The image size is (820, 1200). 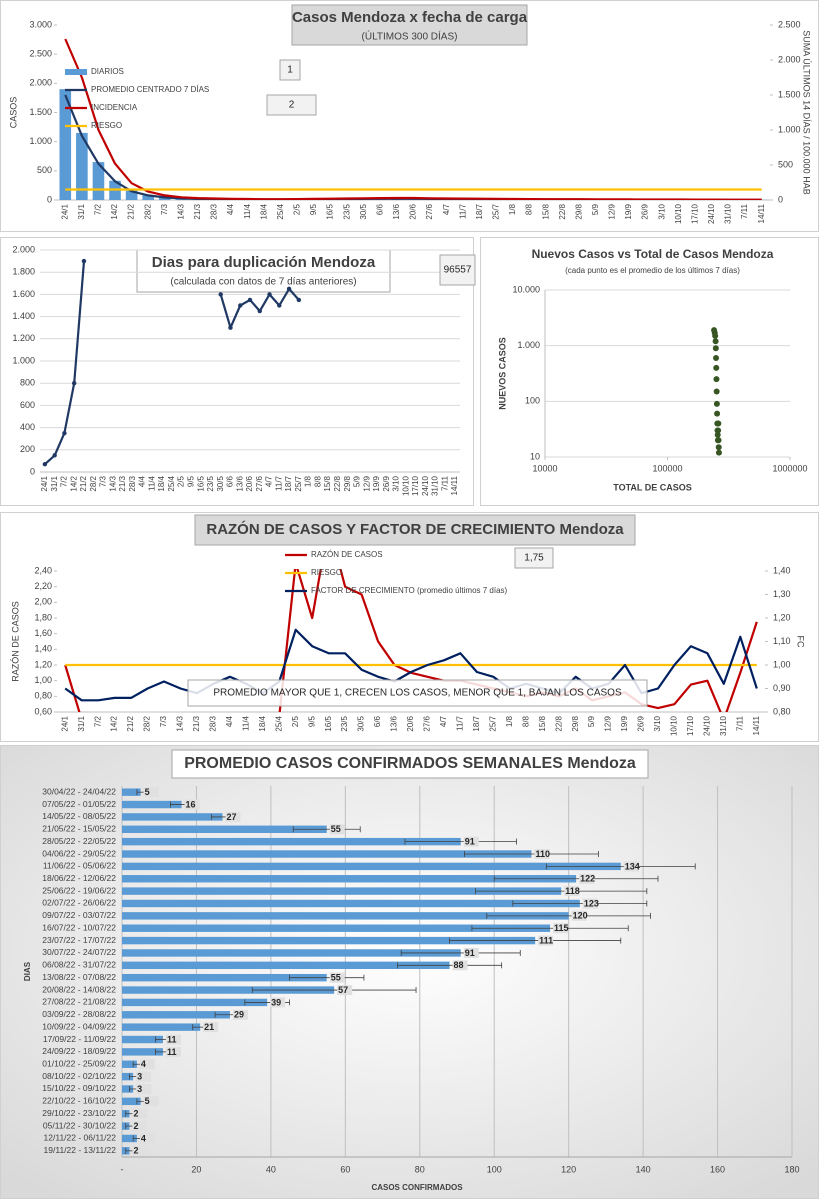 I want to click on y-tick-label: 1,80, so click(x=43, y=617).